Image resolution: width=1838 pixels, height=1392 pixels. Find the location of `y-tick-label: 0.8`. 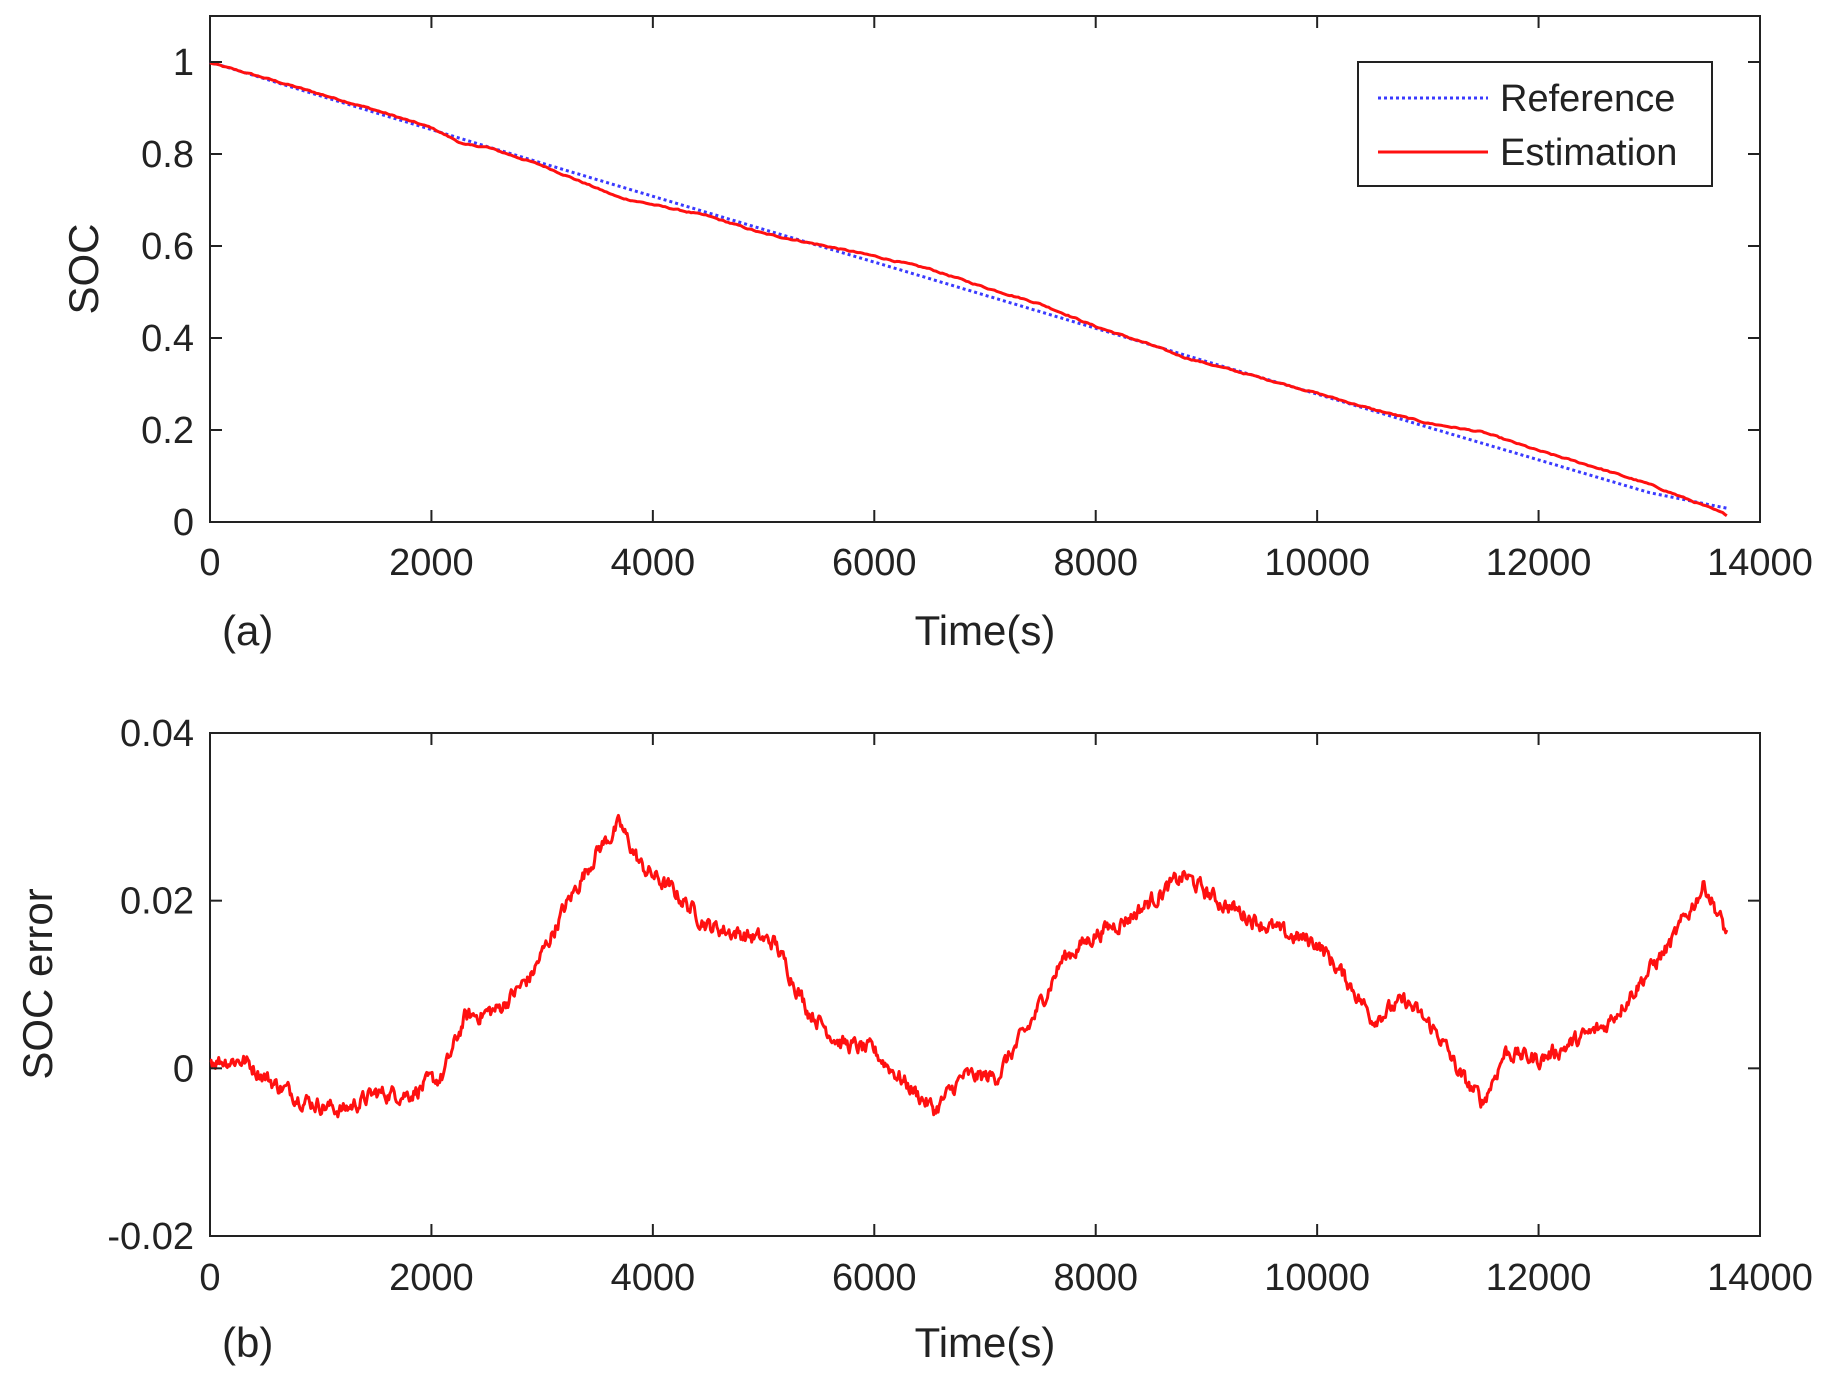

y-tick-label: 0.8 is located at coordinates (167, 155).